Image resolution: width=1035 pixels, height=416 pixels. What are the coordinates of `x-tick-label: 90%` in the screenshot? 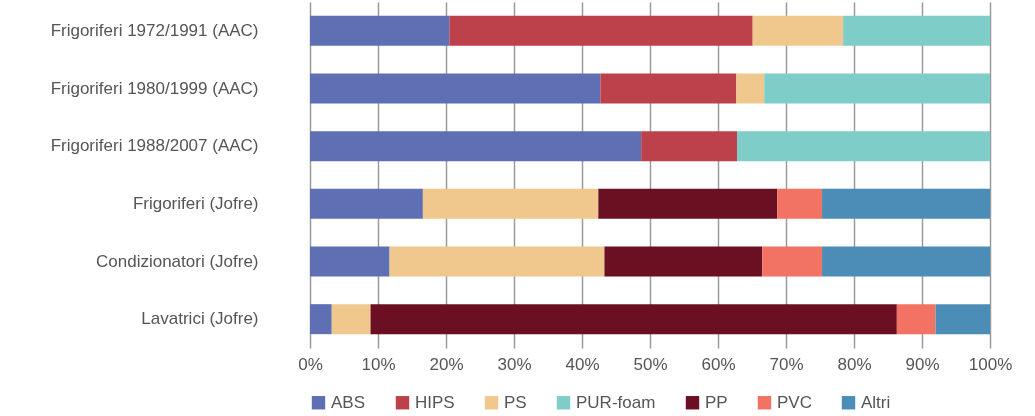 It's located at (922, 364).